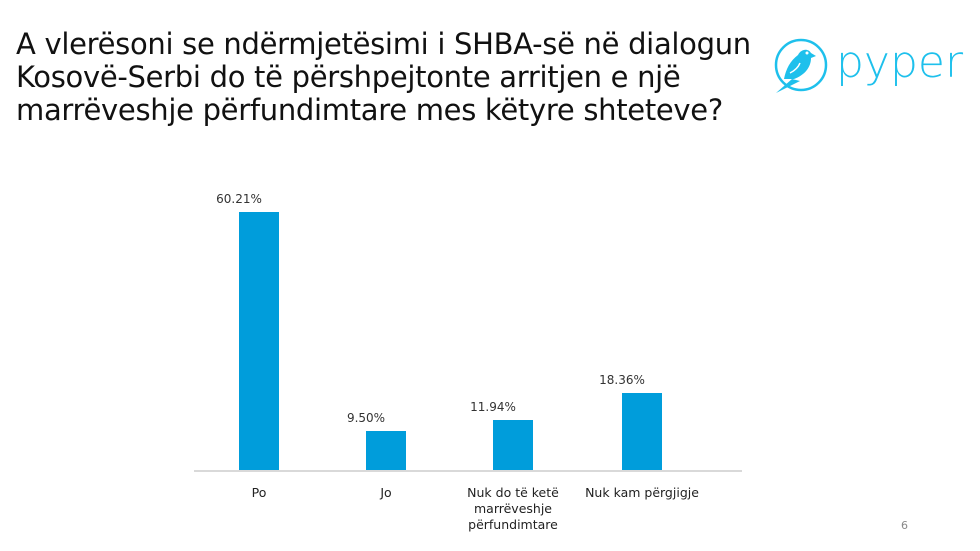 This screenshot has width=980, height=551. What do you see at coordinates (493, 407) in the screenshot?
I see `value-label-nuk-do: 11.94%` at bounding box center [493, 407].